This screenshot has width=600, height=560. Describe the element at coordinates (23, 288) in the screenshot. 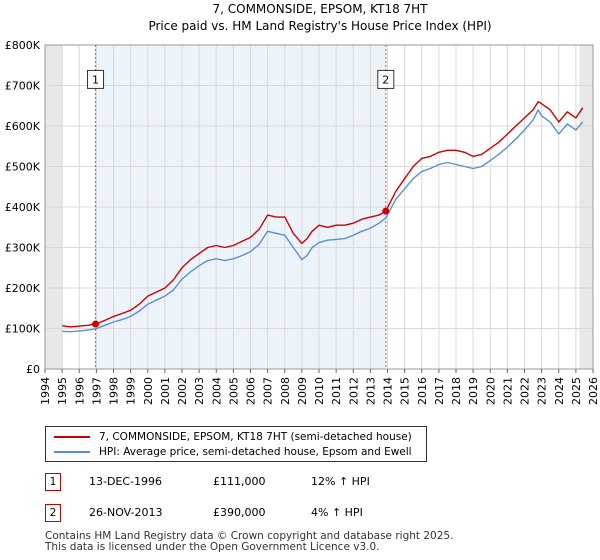

I see `y-tick-label: £200K` at that location.